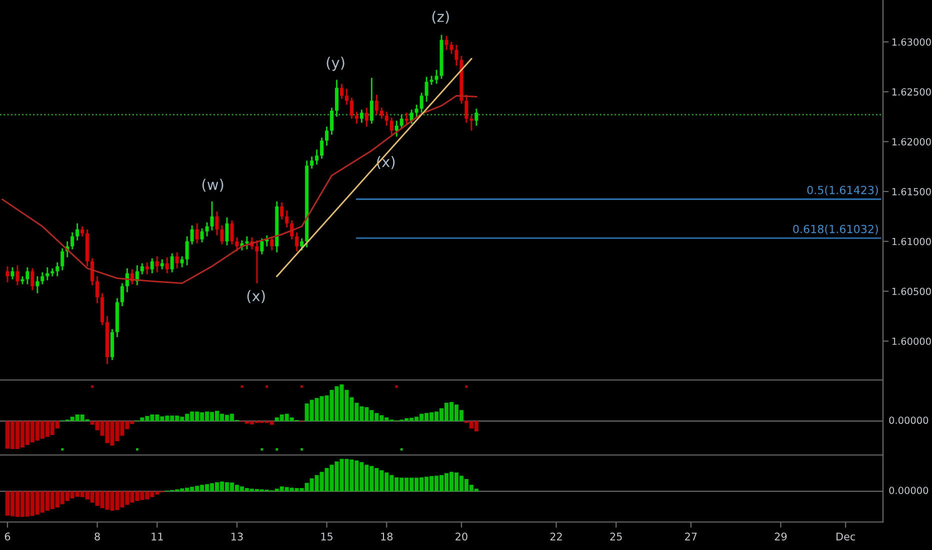  Describe the element at coordinates (911, 142) in the screenshot. I see `y-tick-label: 1.62000` at that location.